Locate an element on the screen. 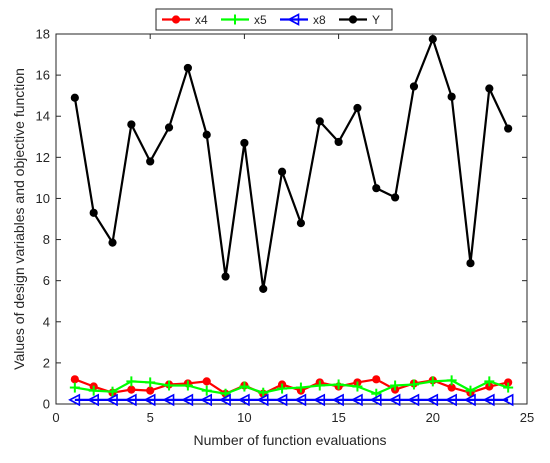 Image resolution: width=550 pixels, height=463 pixels. series-x5 is located at coordinates (291, 387).